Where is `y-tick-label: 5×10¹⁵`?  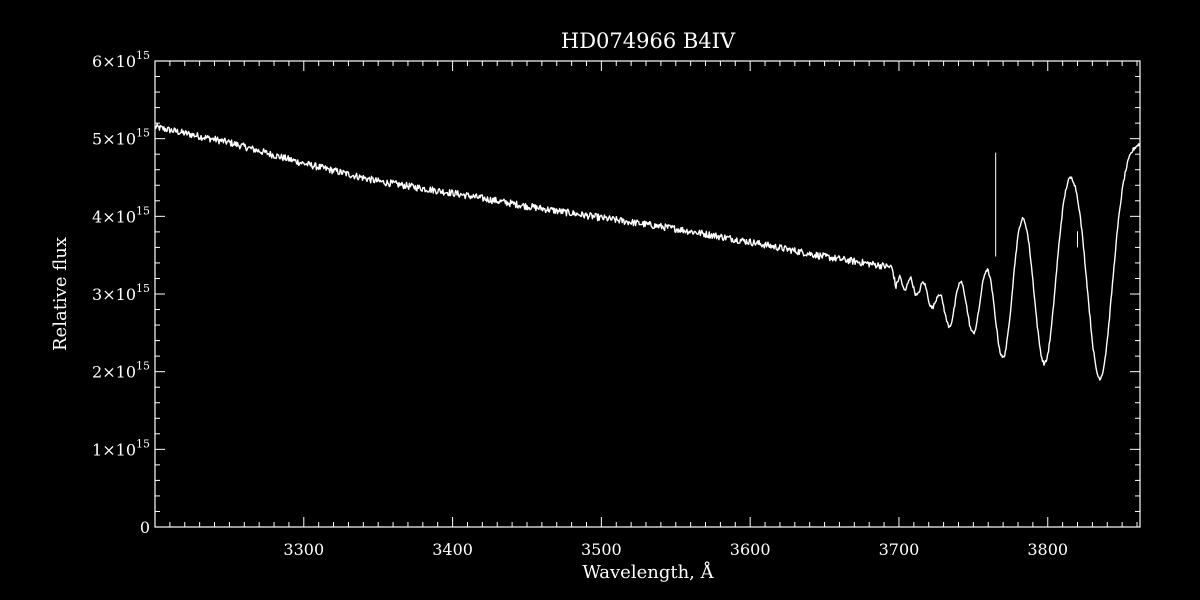
y-tick-label: 5×10¹⁵ is located at coordinates (121, 138).